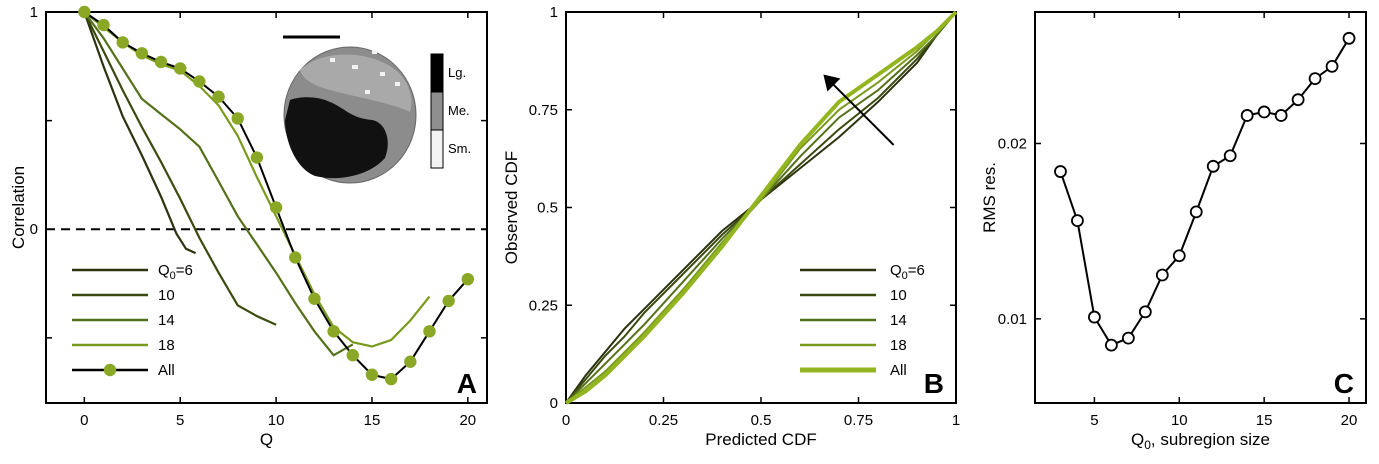 The image size is (1379, 464). I want to click on y-tick-label: 0.01, so click(1012, 319).